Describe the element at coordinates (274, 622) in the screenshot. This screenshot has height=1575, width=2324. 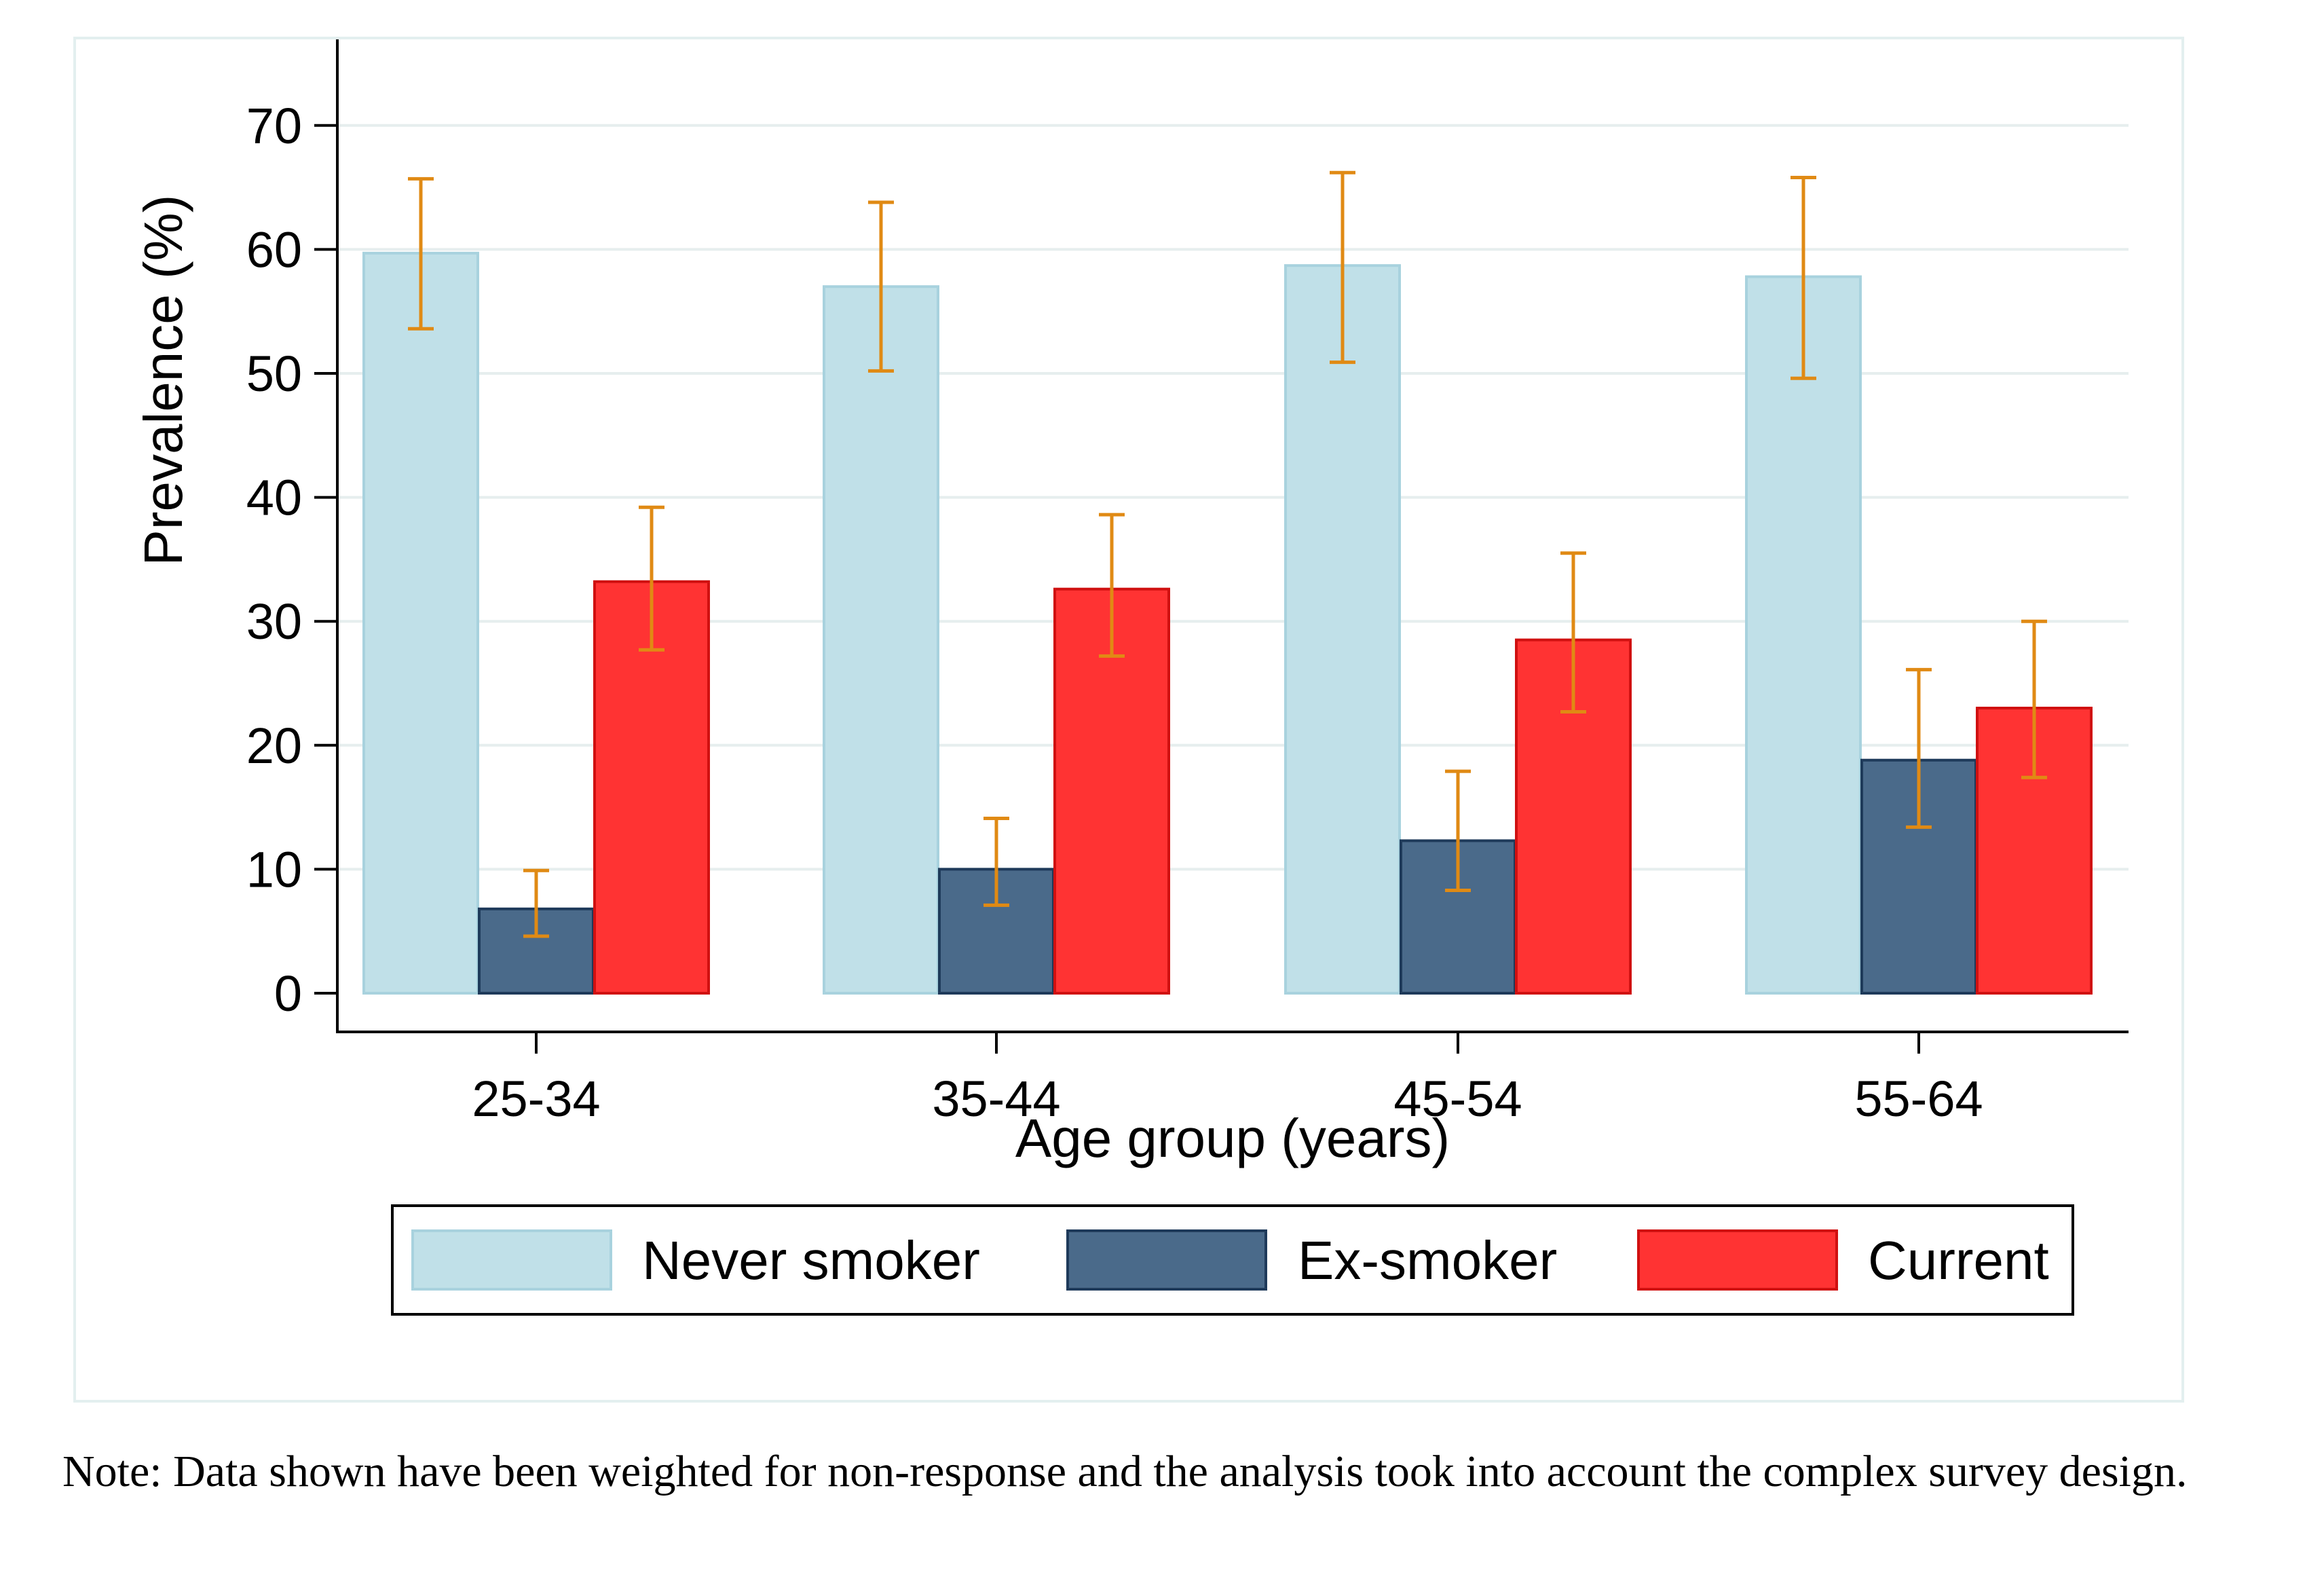
I see `y-tick-label: 30` at that location.